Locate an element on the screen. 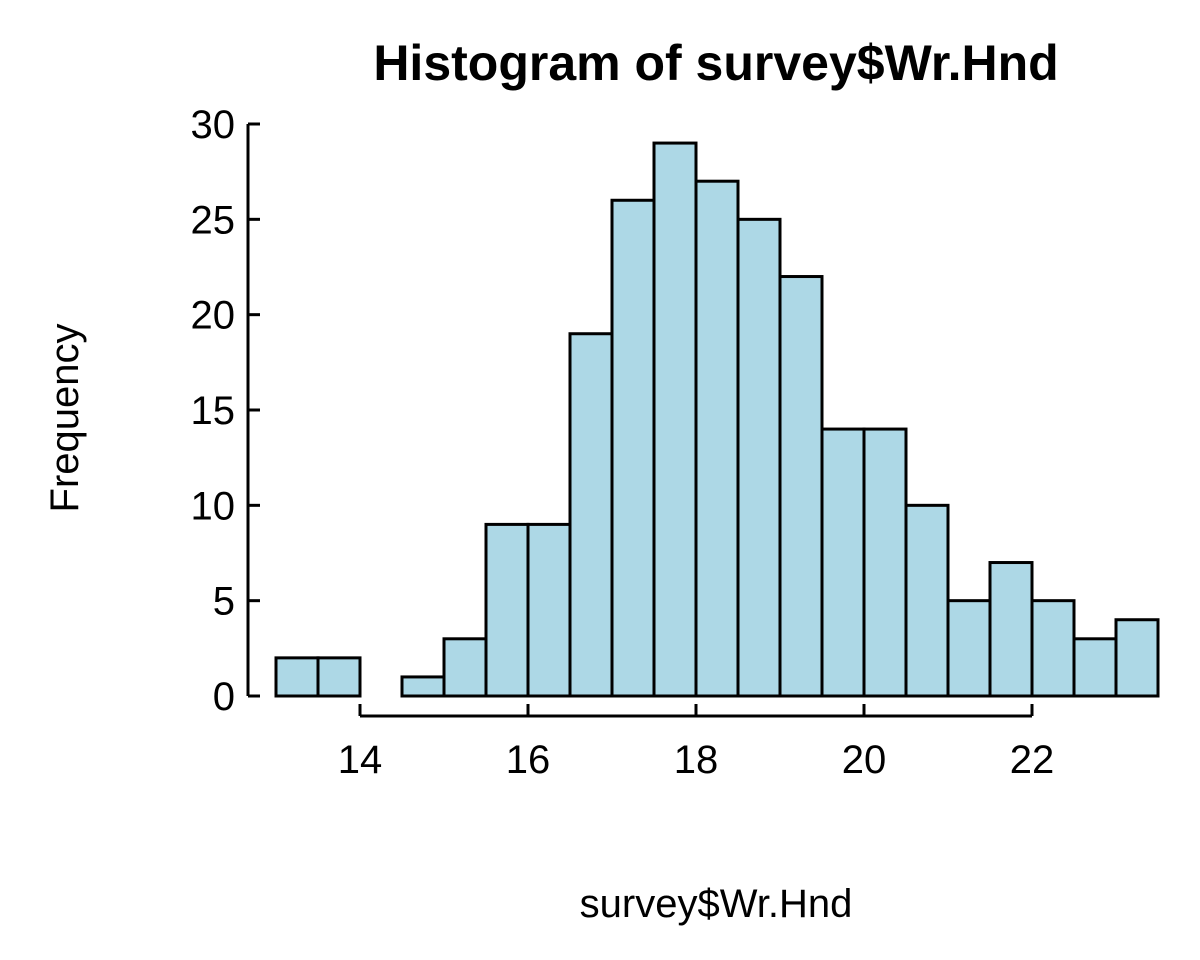  x-tick-label: 22 is located at coordinates (1032, 760).